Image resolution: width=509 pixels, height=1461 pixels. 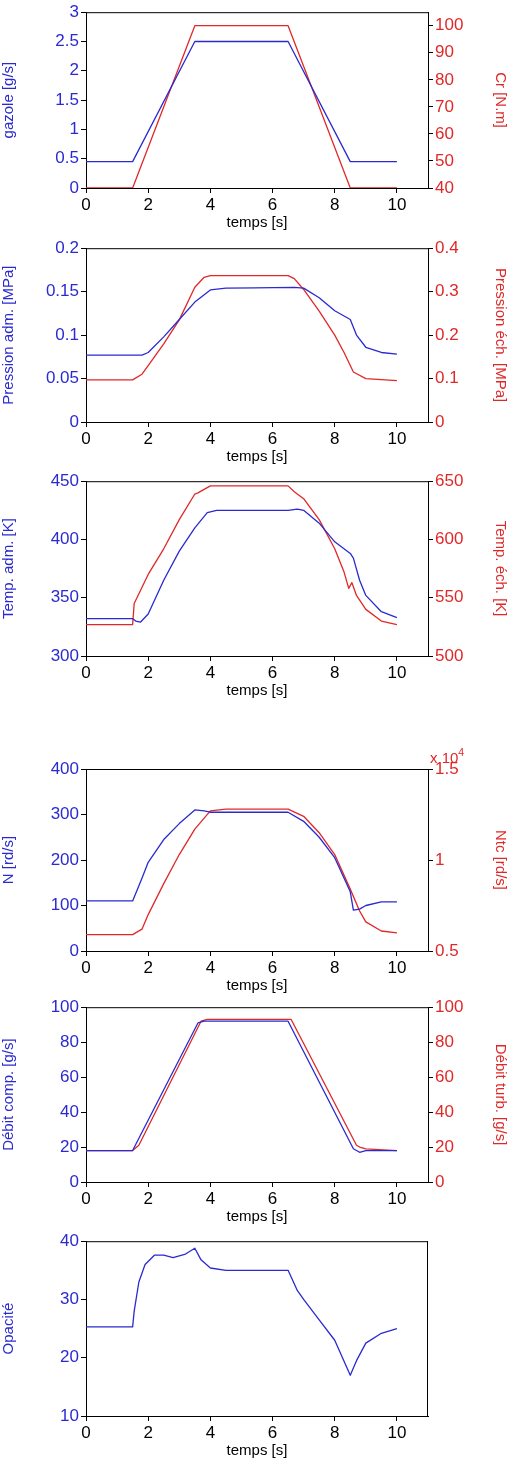 What do you see at coordinates (447, 334) in the screenshot?
I see `y2-tick-label: 0.2` at bounding box center [447, 334].